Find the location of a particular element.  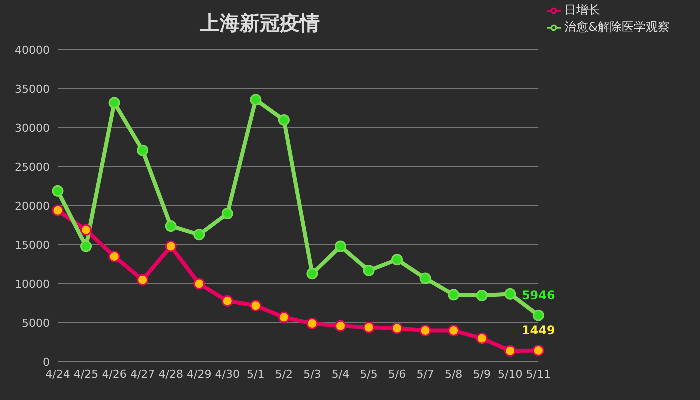

x-tick-label: 4/26 is located at coordinates (114, 374).